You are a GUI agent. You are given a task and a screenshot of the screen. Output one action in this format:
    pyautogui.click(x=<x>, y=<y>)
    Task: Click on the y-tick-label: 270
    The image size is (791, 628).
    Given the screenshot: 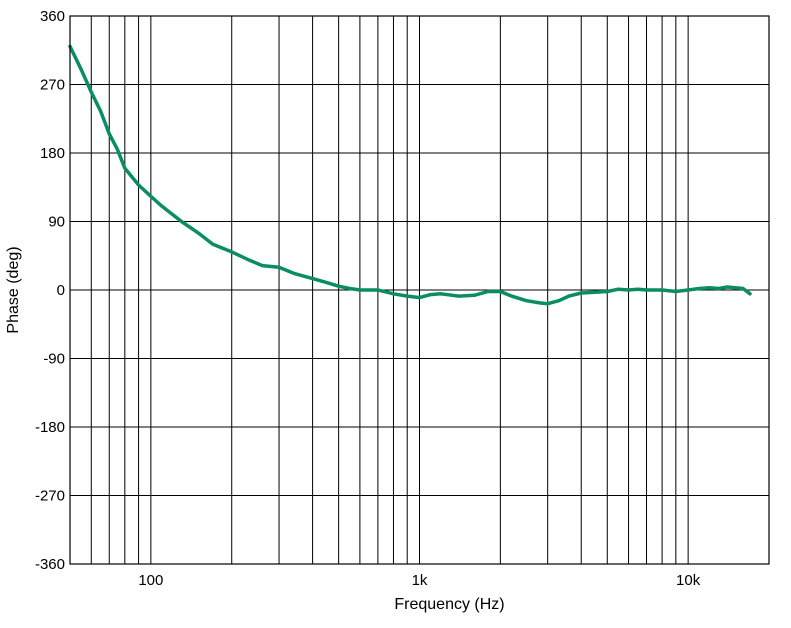 What is the action you would take?
    pyautogui.click(x=52, y=85)
    